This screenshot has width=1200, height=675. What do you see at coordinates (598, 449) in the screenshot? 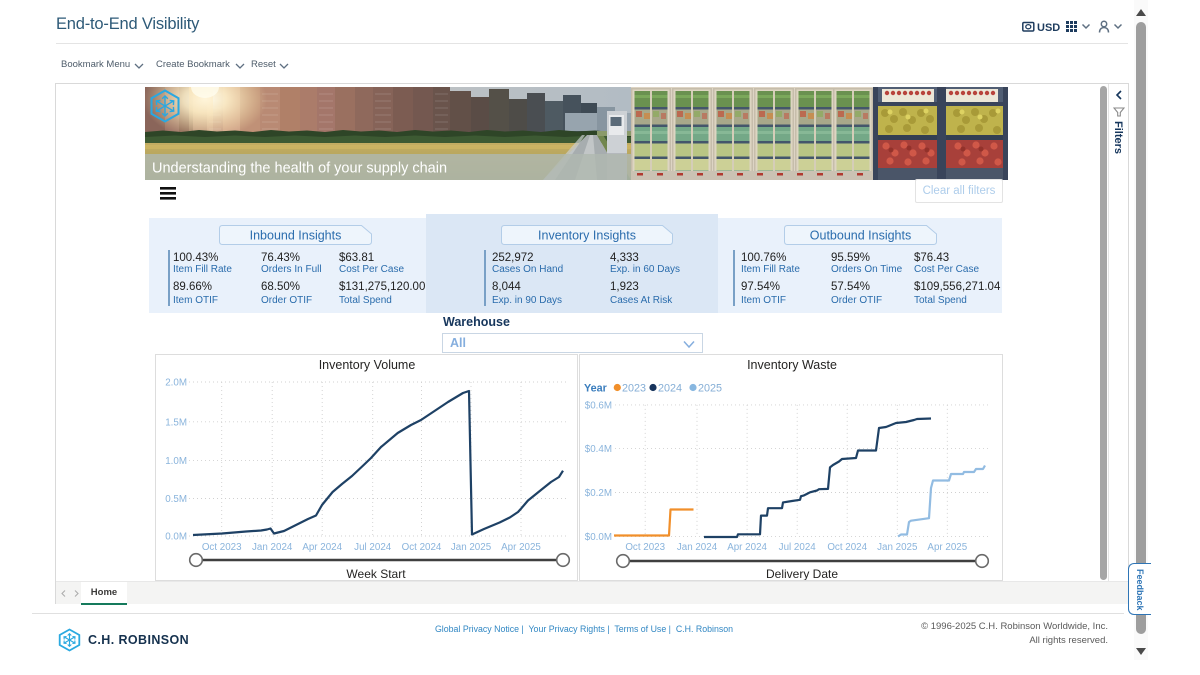
I see `svg-text: $0.4M` at bounding box center [598, 449].